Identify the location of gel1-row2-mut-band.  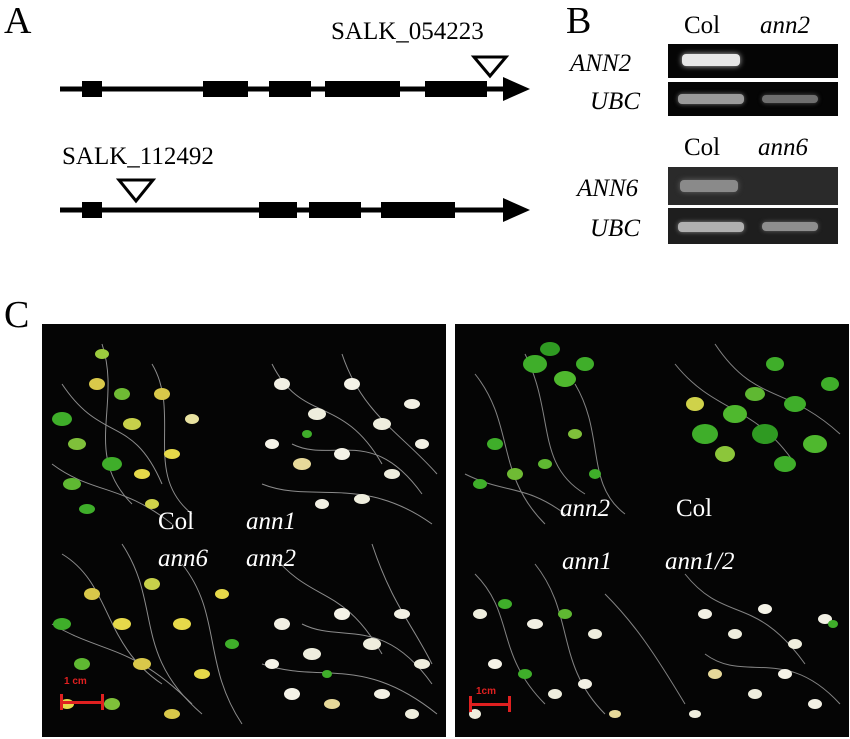
(790, 99).